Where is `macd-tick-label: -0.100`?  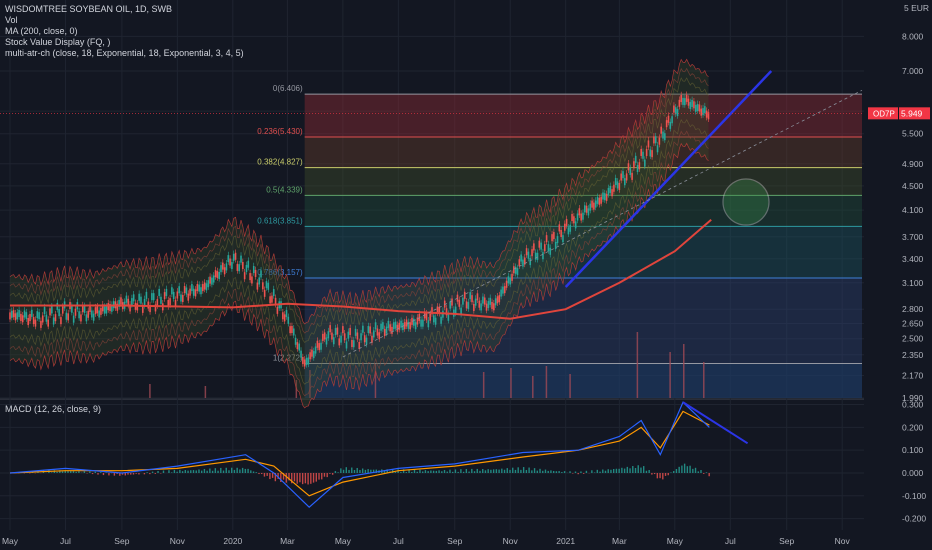 macd-tick-label: -0.100 is located at coordinates (914, 496).